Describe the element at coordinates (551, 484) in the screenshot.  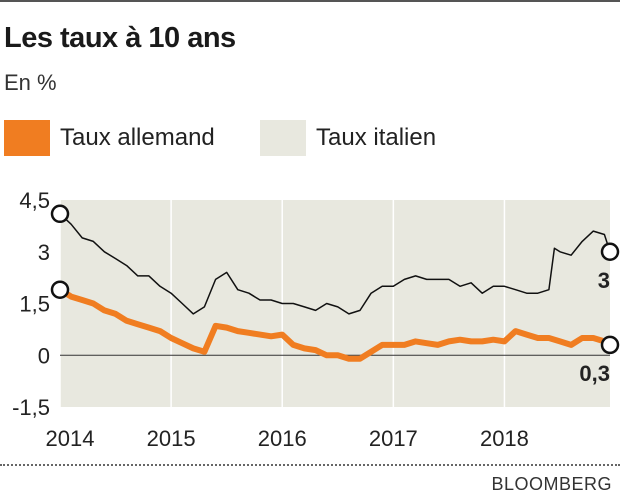
I see `source-credit: BLOOMBERG` at that location.